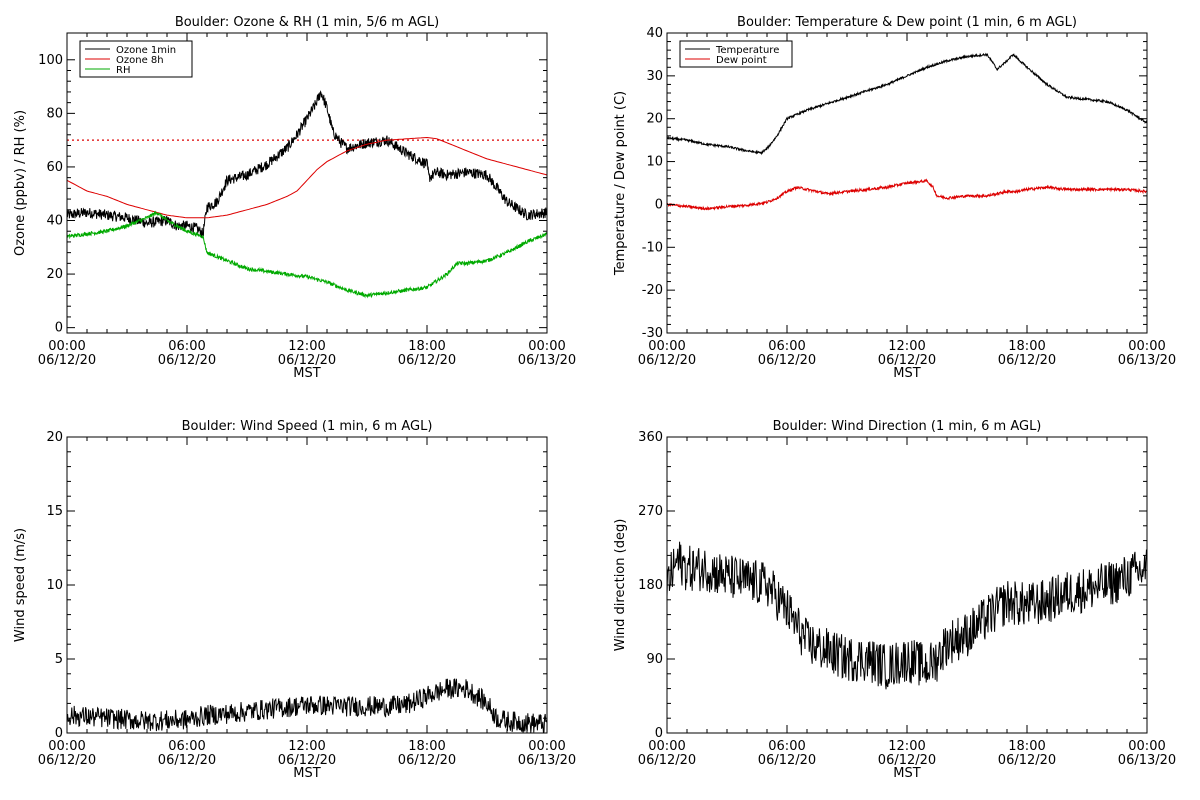 The width and height of the screenshot is (1200, 800). I want to click on series-line-ozone-1min, so click(307, 163).